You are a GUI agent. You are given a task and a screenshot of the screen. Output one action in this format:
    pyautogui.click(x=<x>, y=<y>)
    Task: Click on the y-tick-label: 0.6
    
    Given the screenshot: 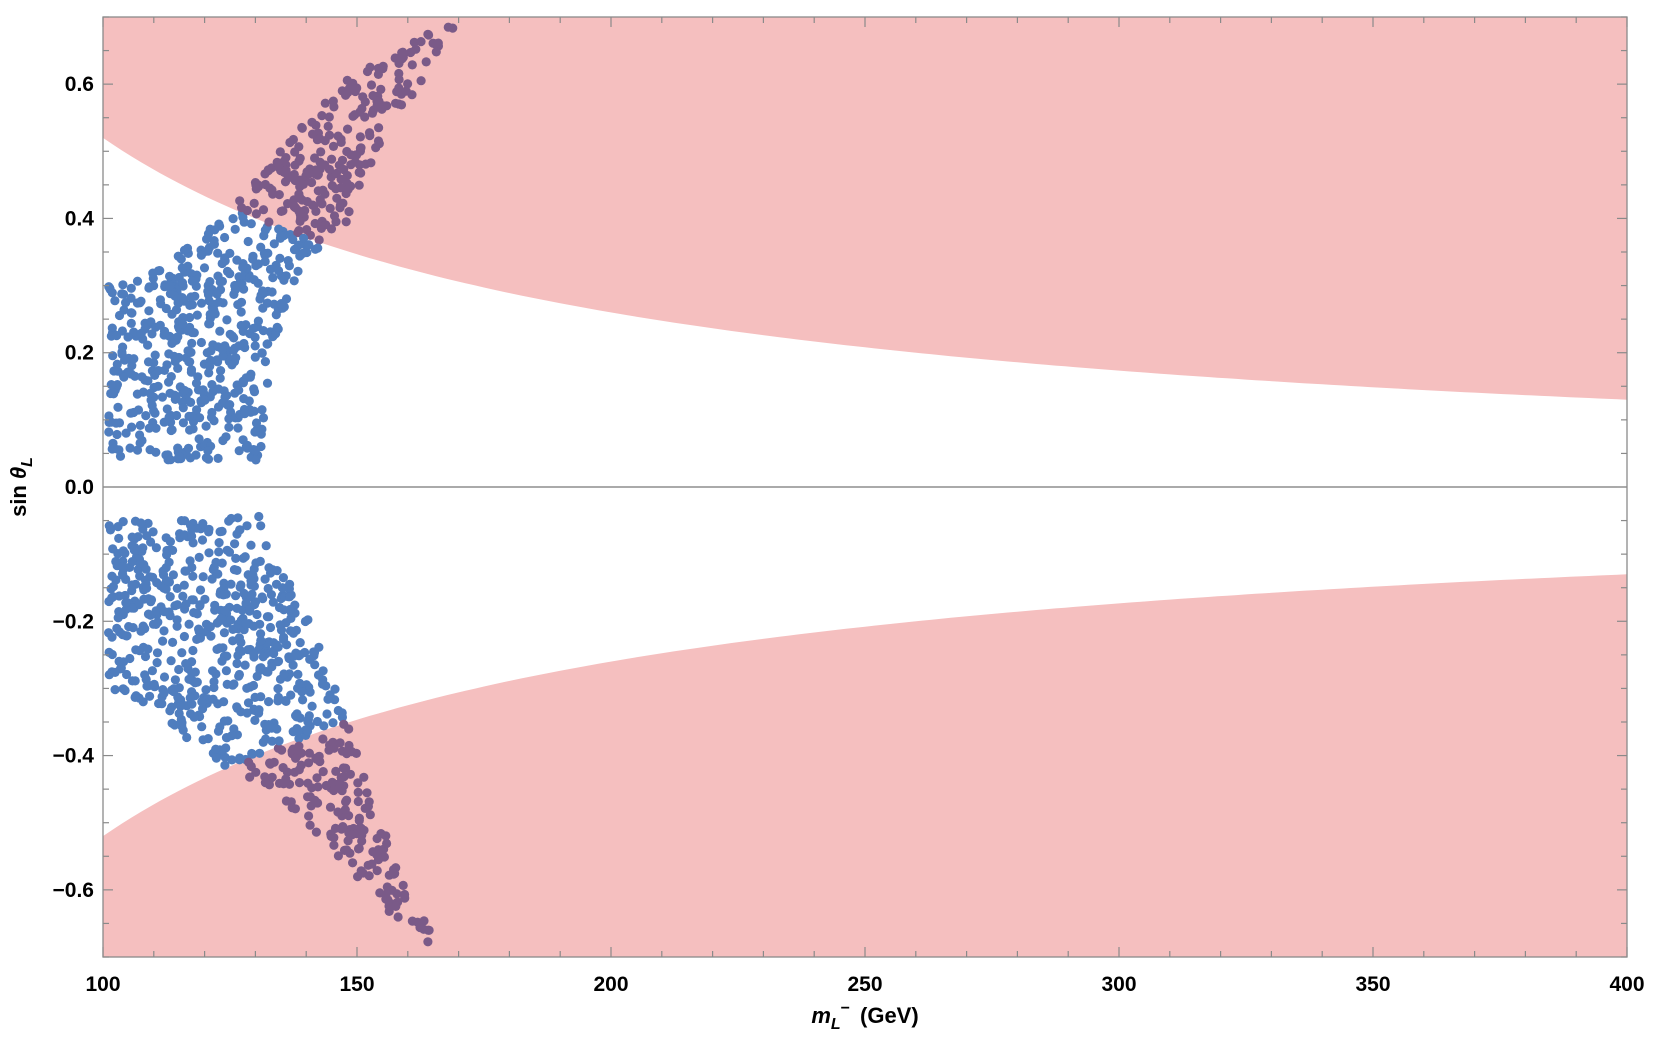 What is the action you would take?
    pyautogui.click(x=79, y=84)
    